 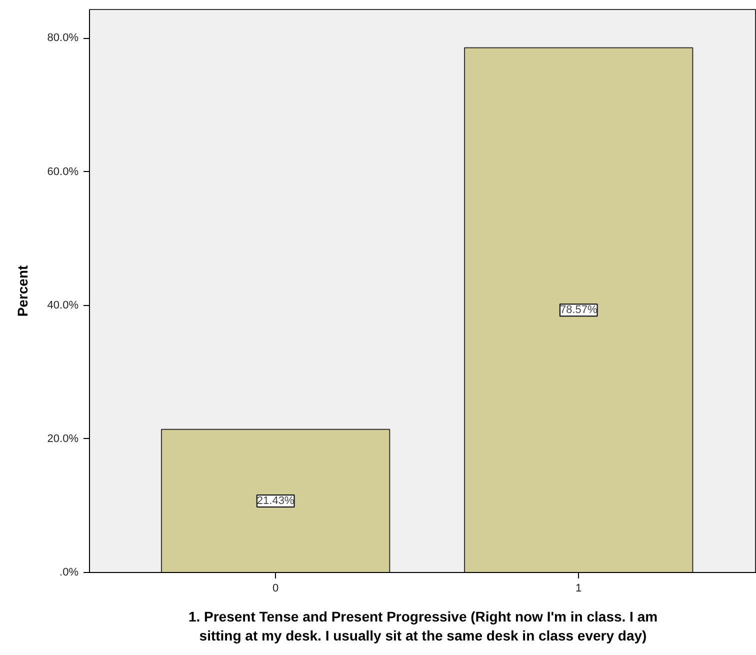 What do you see at coordinates (63, 172) in the screenshot?
I see `y-tick-label: 60.0%` at bounding box center [63, 172].